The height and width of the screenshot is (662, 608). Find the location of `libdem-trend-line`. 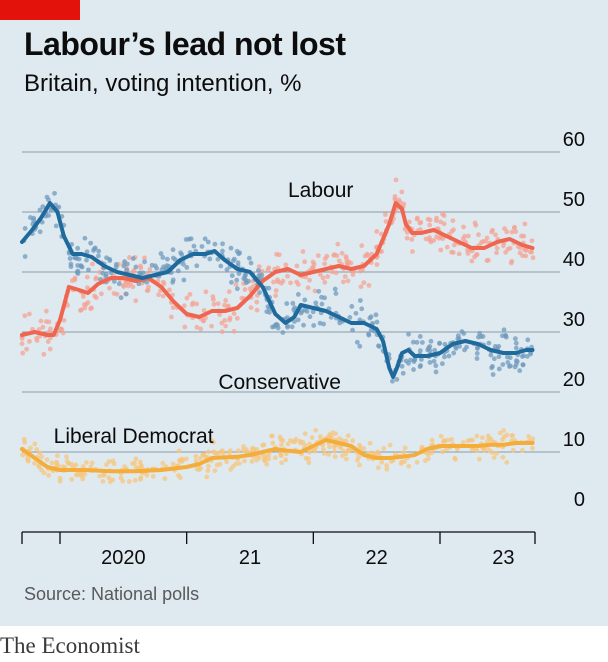

libdem-trend-line is located at coordinates (277, 456).